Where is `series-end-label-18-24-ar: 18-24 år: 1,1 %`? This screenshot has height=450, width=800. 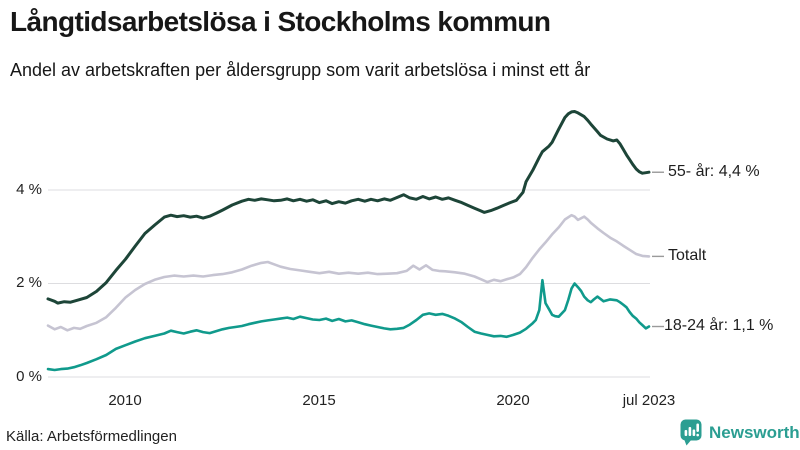
series-end-label-18-24-ar: 18-24 år: 1,1 % is located at coordinates (719, 325).